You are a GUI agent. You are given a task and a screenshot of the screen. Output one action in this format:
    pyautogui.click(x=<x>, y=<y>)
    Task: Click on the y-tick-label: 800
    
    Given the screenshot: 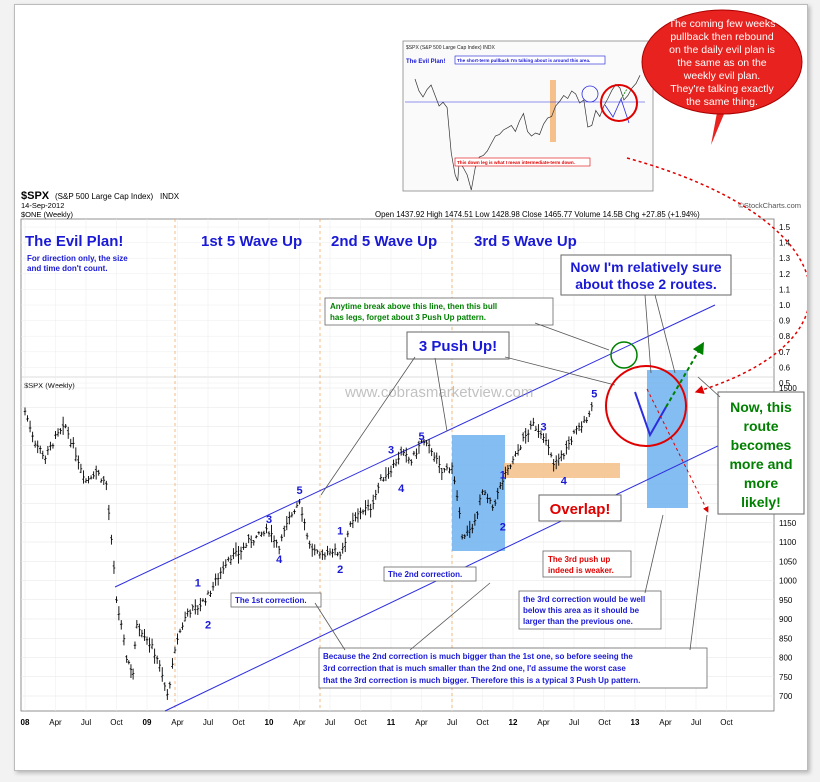 What is the action you would take?
    pyautogui.click(x=786, y=658)
    